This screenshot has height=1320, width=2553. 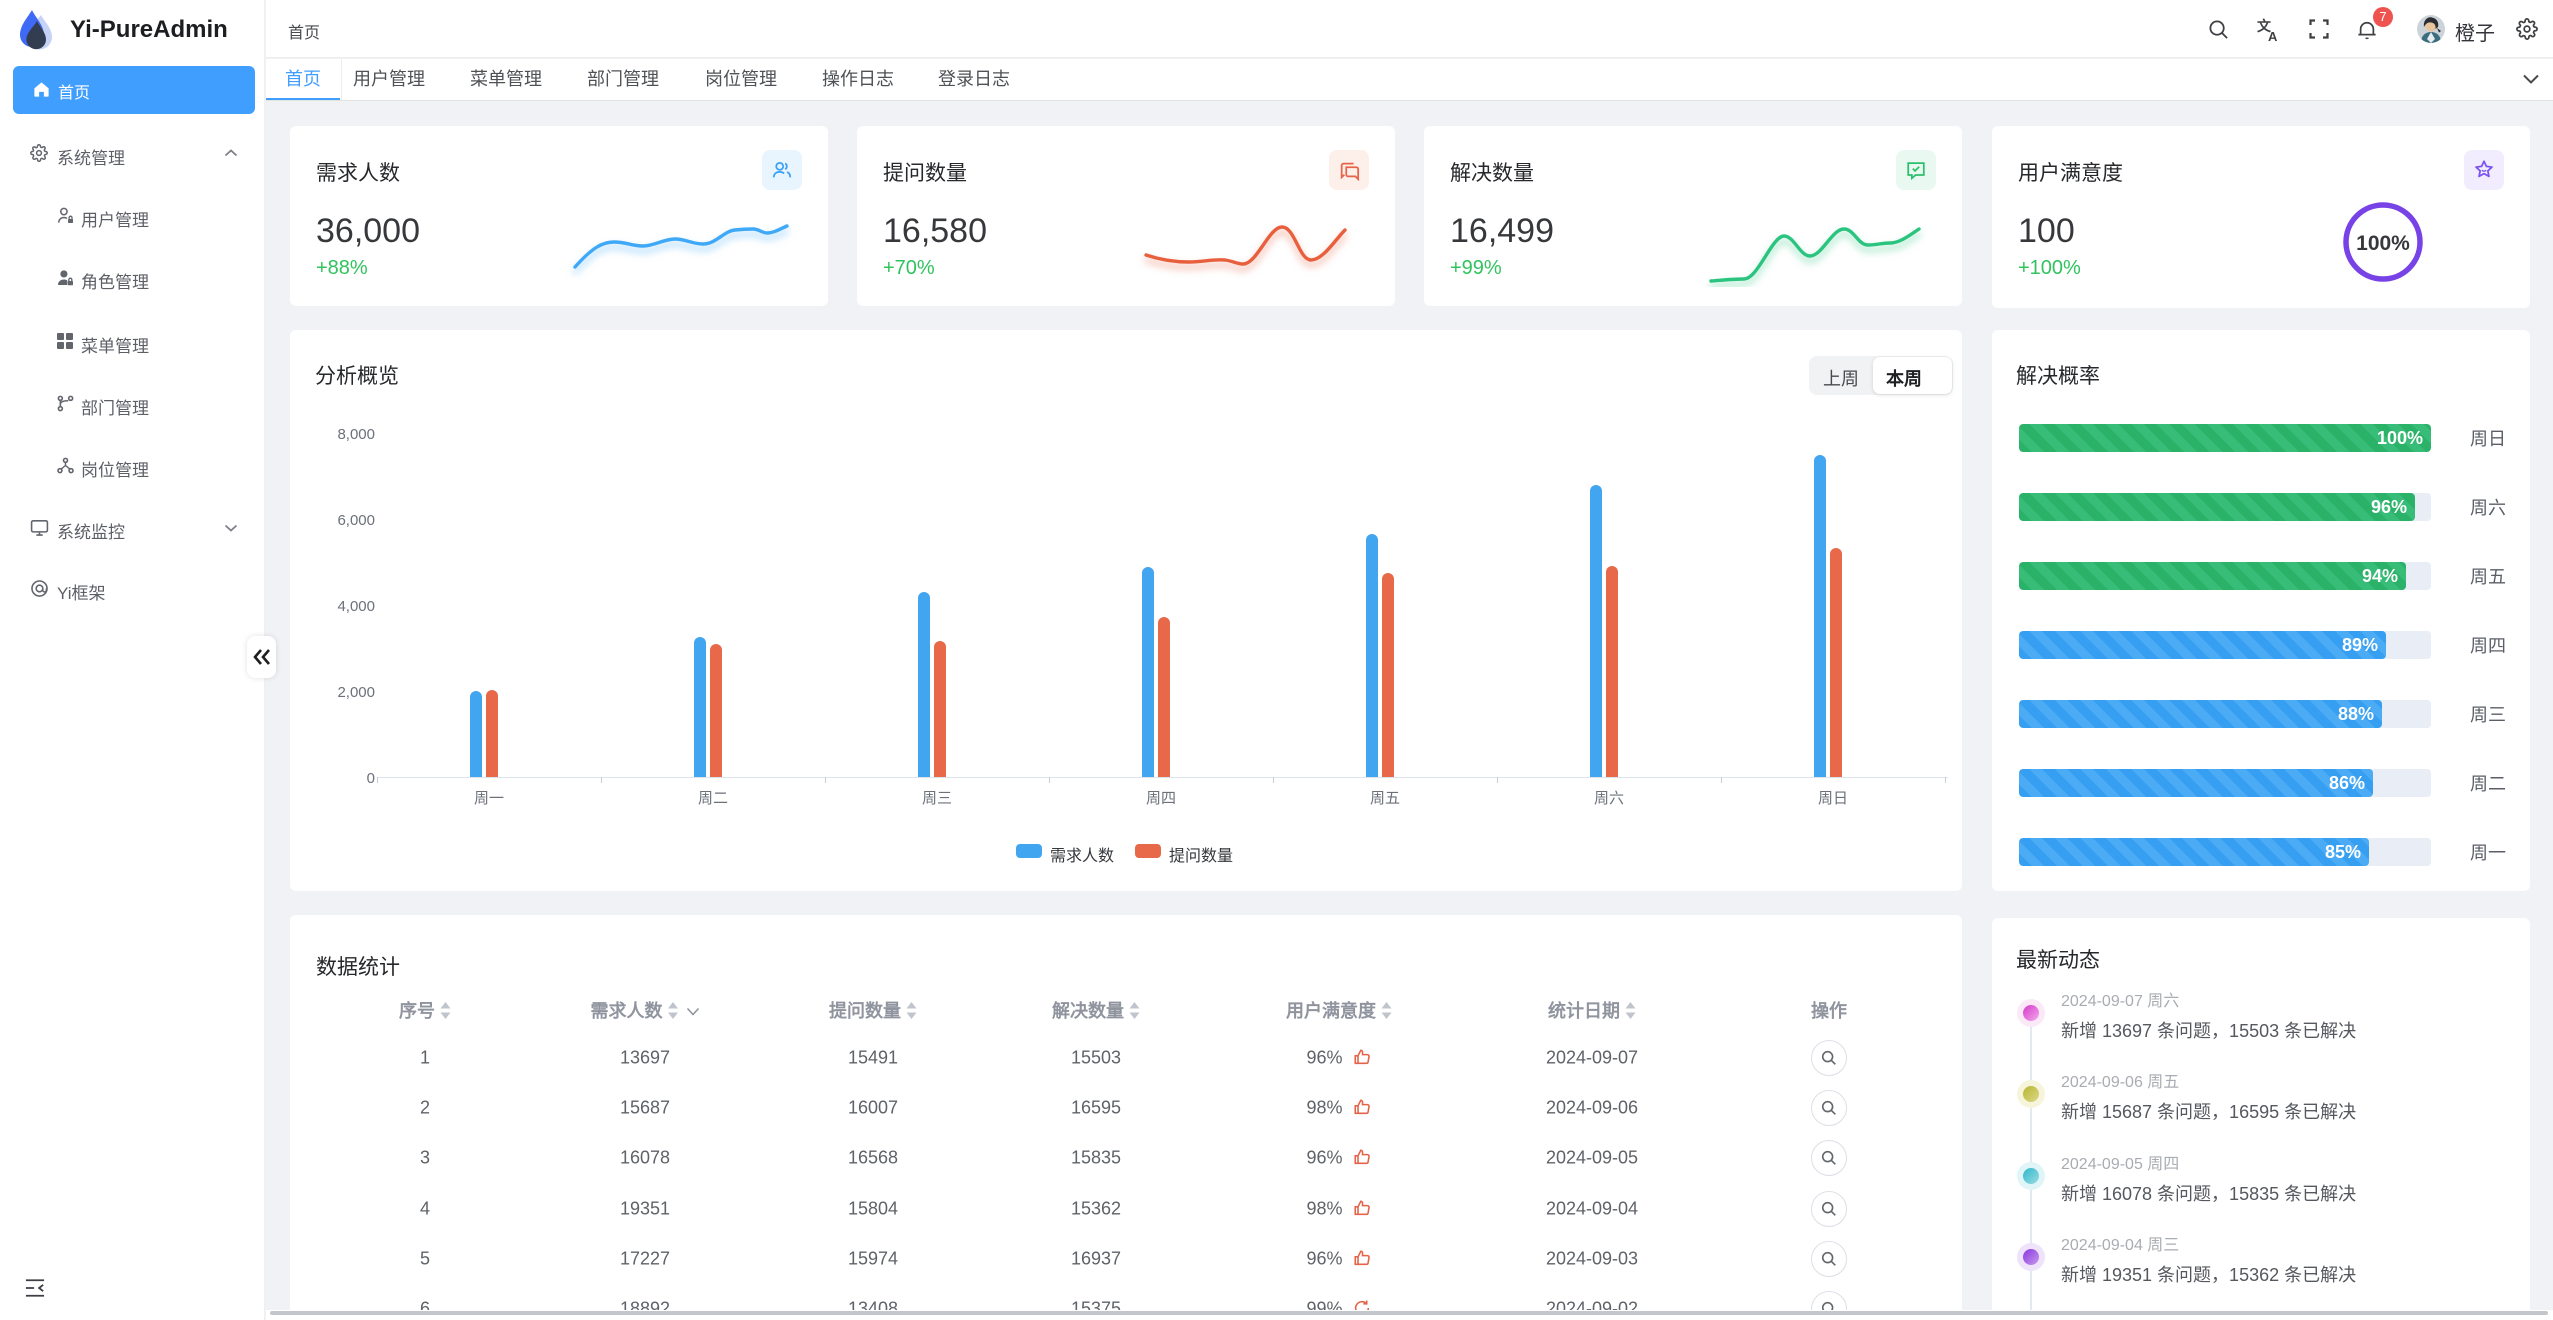 What do you see at coordinates (2273, 35) in the screenshot?
I see `svg-text: A` at bounding box center [2273, 35].